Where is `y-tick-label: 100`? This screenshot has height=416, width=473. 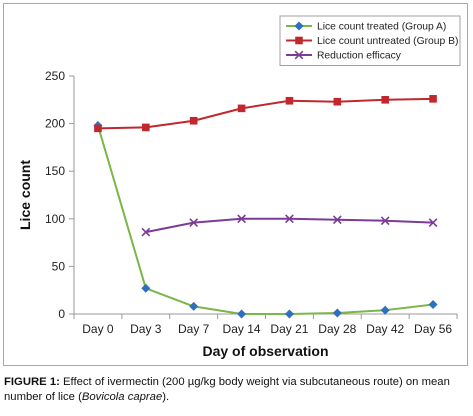 y-tick-label: 100 is located at coordinates (55, 219).